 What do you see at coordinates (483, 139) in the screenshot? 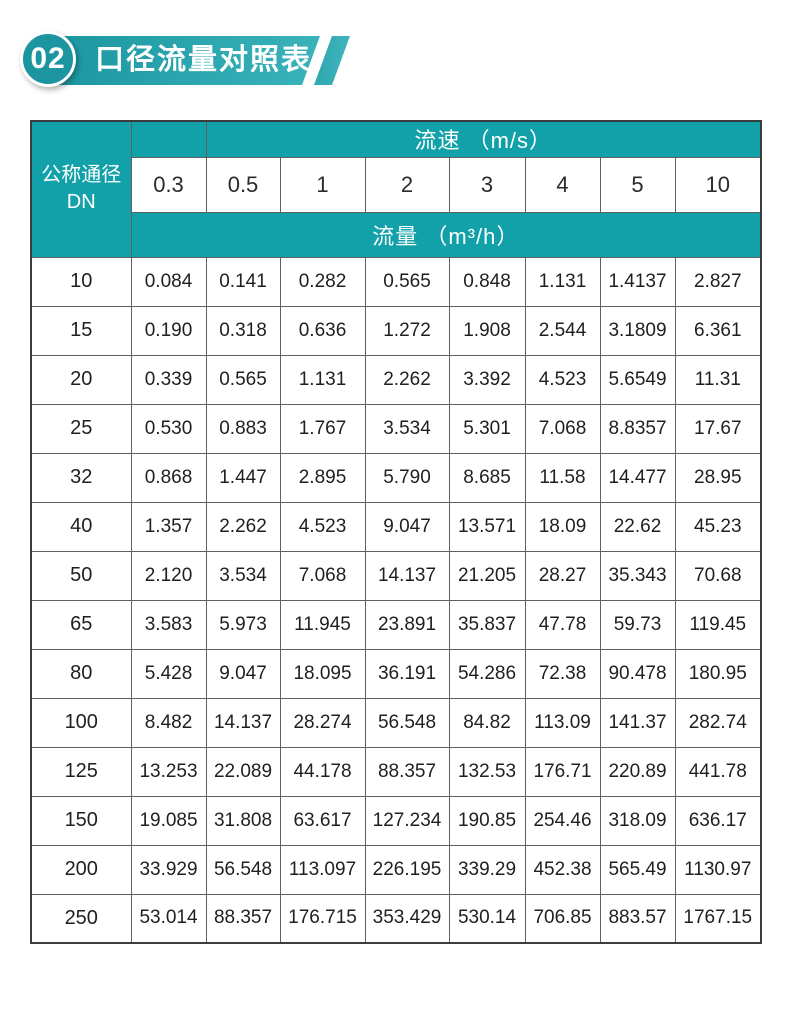
I see `velocity-group-header: 流速 （m/s）` at bounding box center [483, 139].